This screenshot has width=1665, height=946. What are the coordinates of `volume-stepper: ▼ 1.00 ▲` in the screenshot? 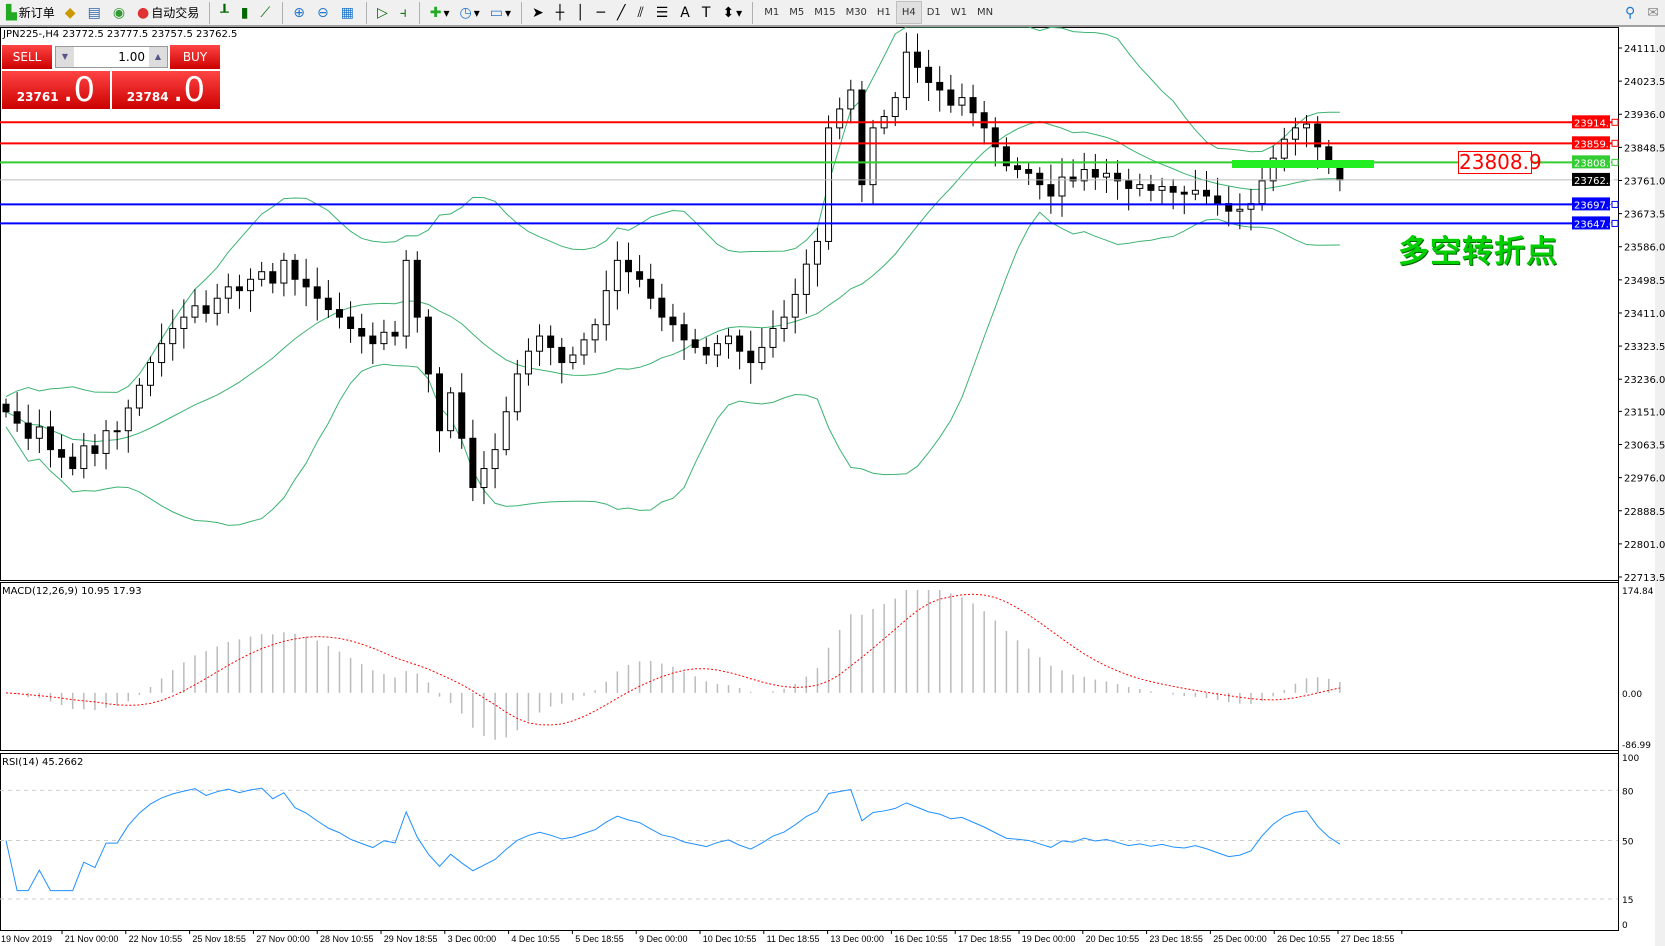 It's located at (111, 57).